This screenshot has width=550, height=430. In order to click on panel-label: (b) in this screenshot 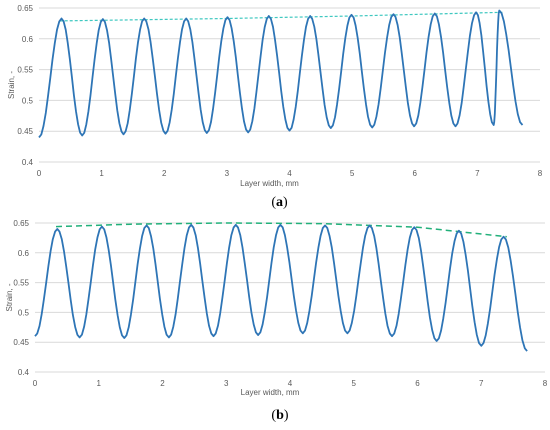, I will do `click(279, 415)`.